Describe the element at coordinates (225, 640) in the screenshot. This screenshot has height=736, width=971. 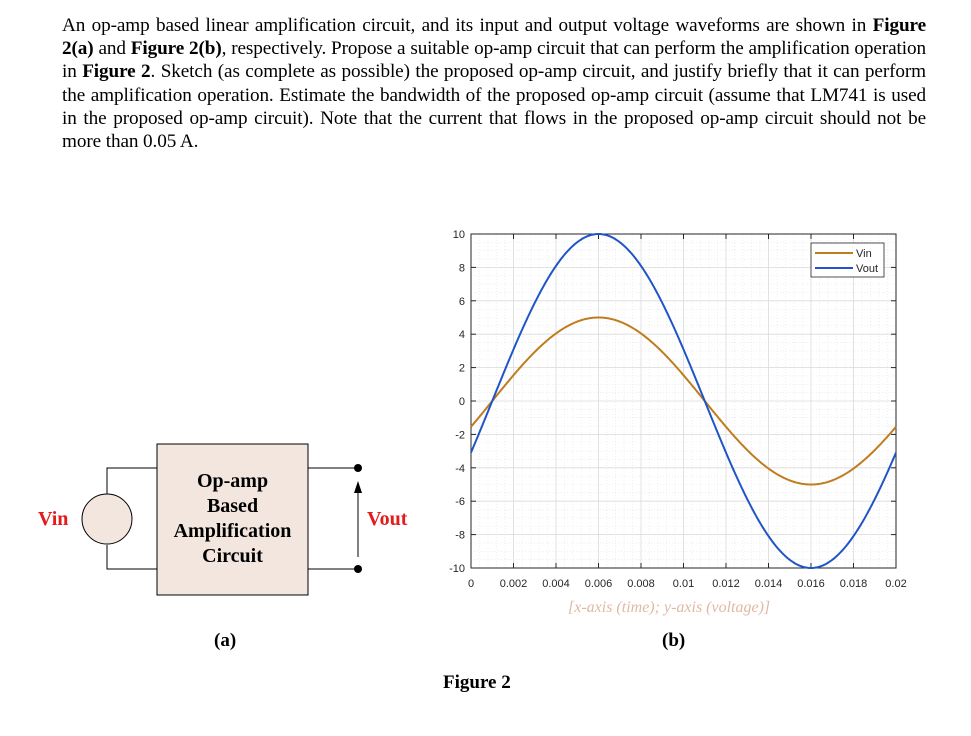
I see `caption-a: (a)` at that location.